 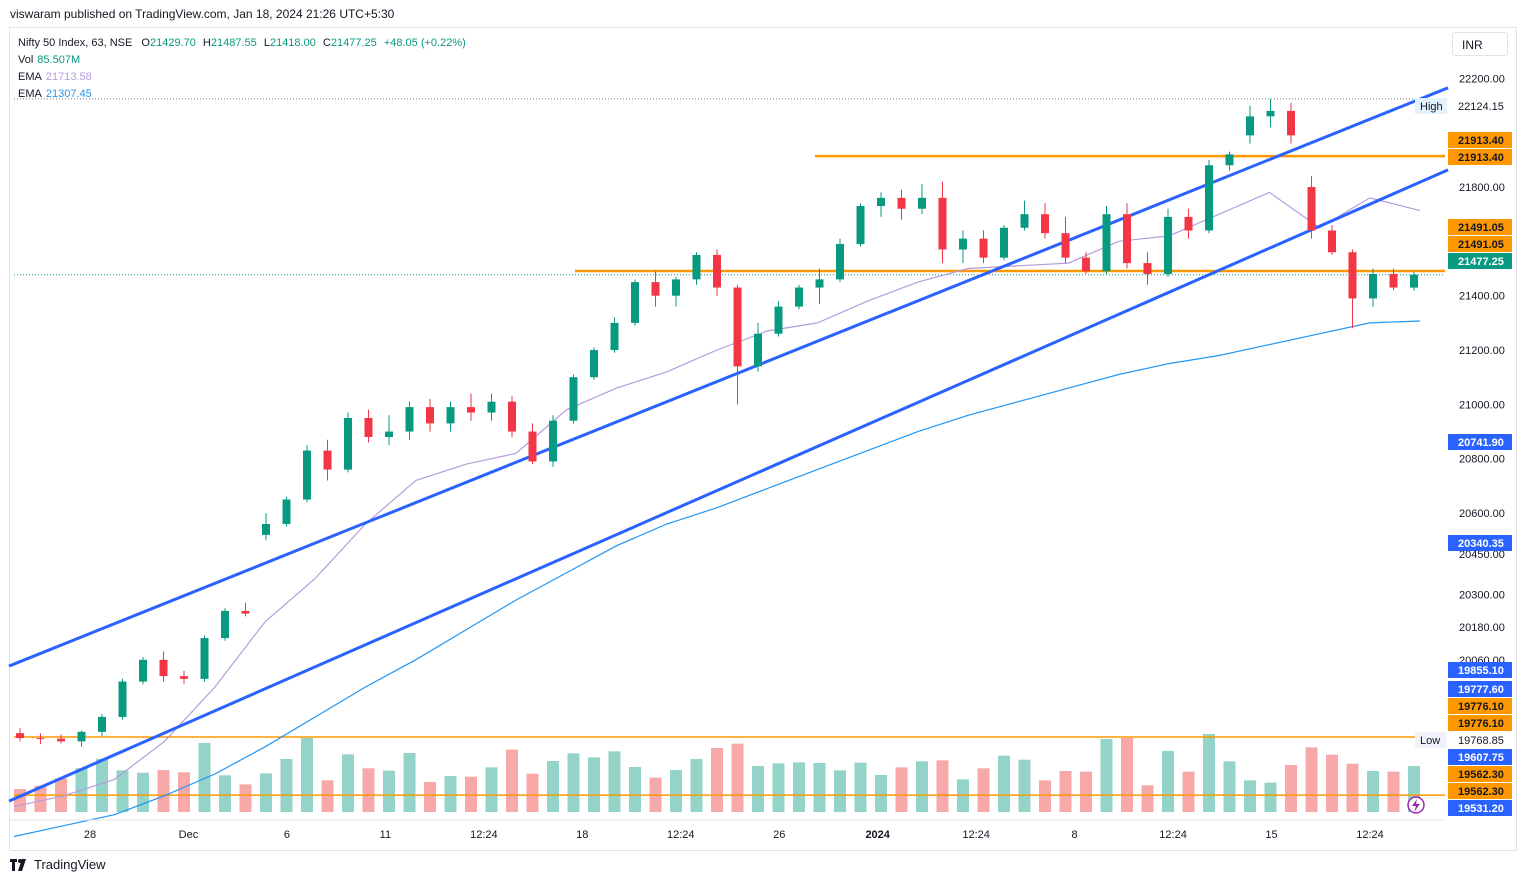 What do you see at coordinates (1482, 628) in the screenshot?
I see `y-tick-label: 20180.00` at bounding box center [1482, 628].